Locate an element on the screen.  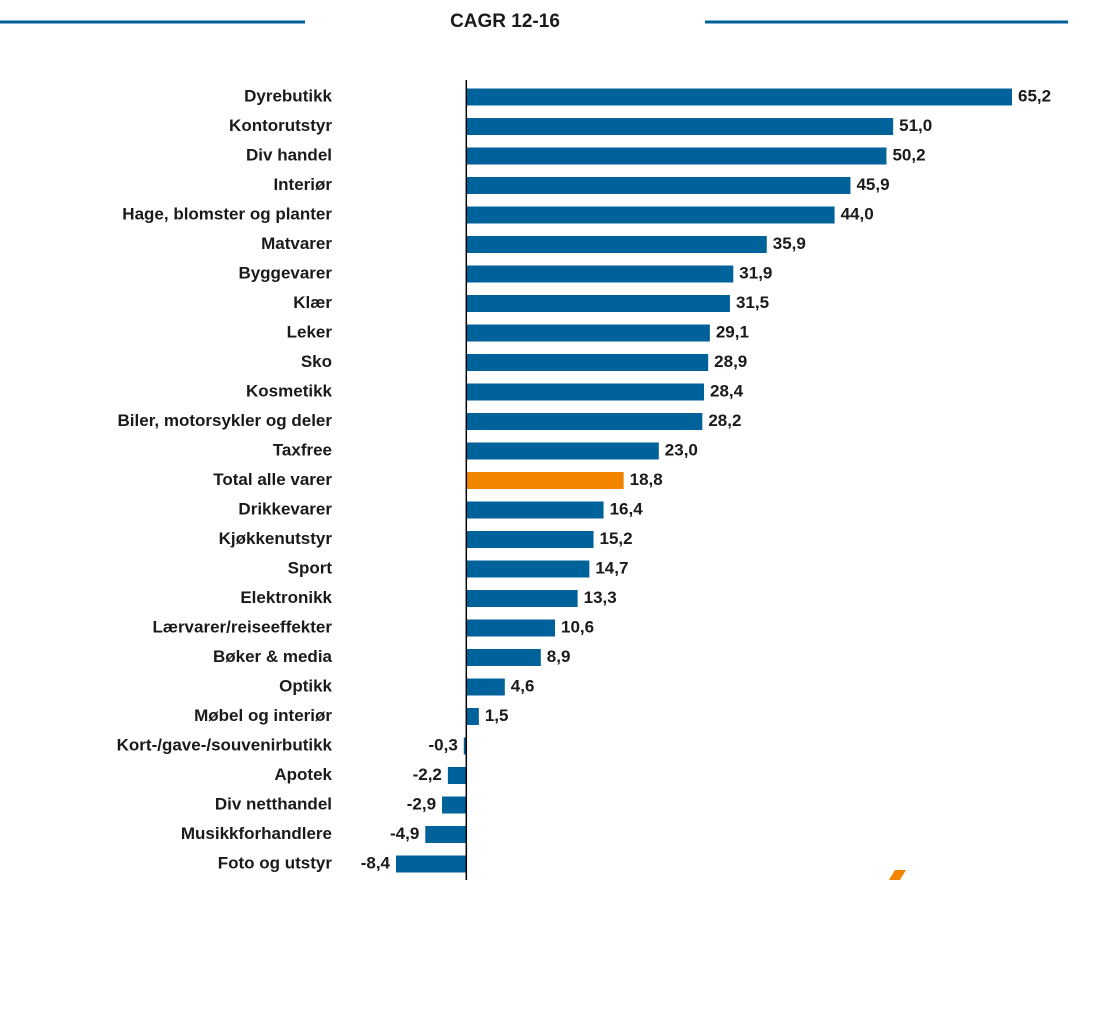
value-label: 51,0 is located at coordinates (915, 125).